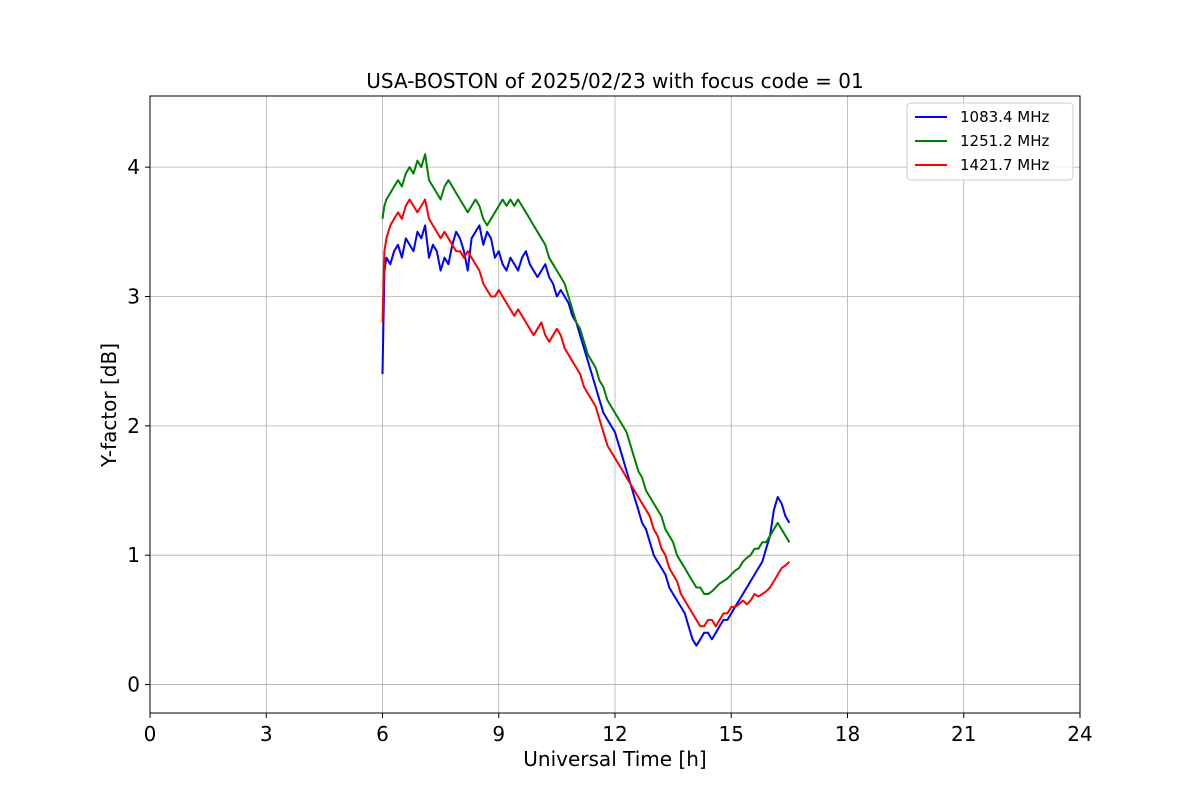 The image size is (1200, 800). What do you see at coordinates (150, 734) in the screenshot?
I see `x-tick-label: 0` at bounding box center [150, 734].